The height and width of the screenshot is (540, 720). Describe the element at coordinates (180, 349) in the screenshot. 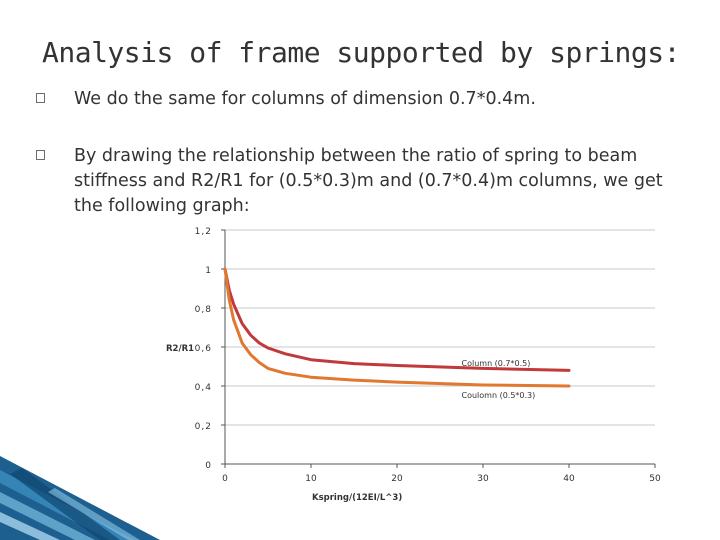

I see `y-axis-title: R2/R1` at that location.